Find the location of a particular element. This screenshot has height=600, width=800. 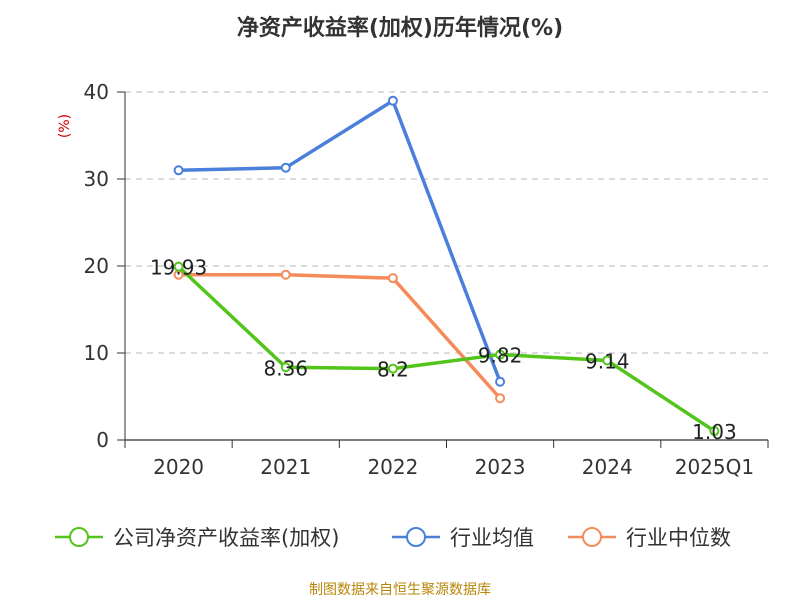

legend-label: 行业均值 is located at coordinates (492, 538).